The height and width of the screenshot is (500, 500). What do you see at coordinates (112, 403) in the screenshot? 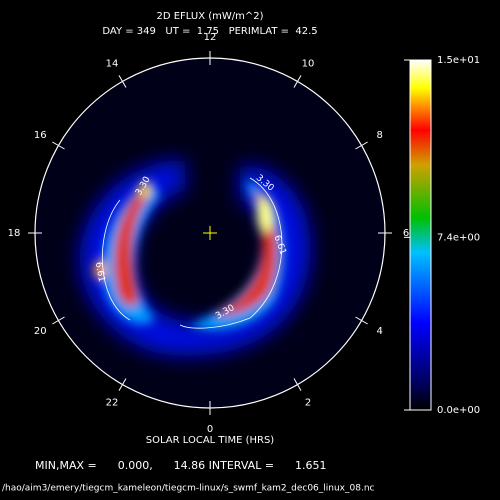
I see `hour-label: 22` at bounding box center [112, 403].